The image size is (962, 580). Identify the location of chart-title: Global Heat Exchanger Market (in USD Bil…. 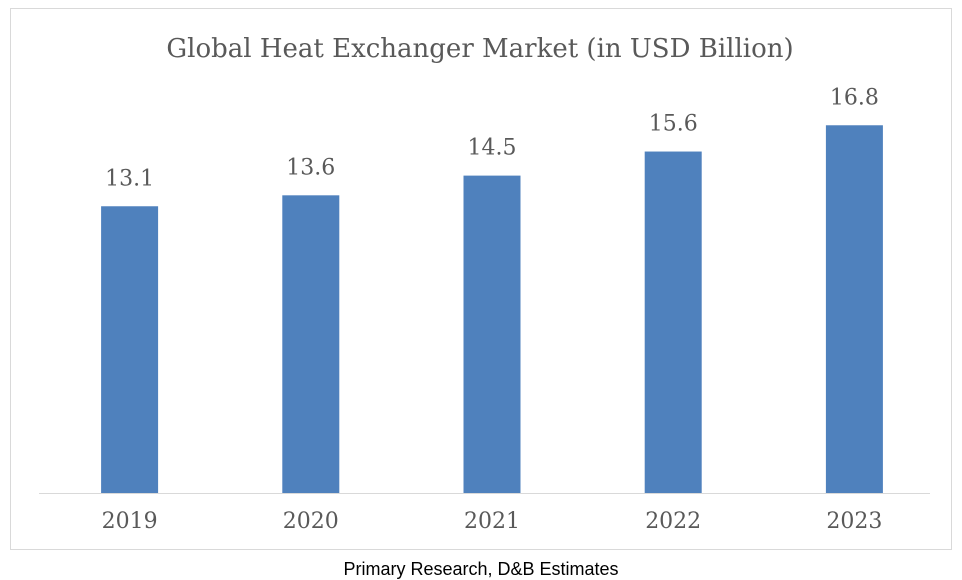
(479, 49).